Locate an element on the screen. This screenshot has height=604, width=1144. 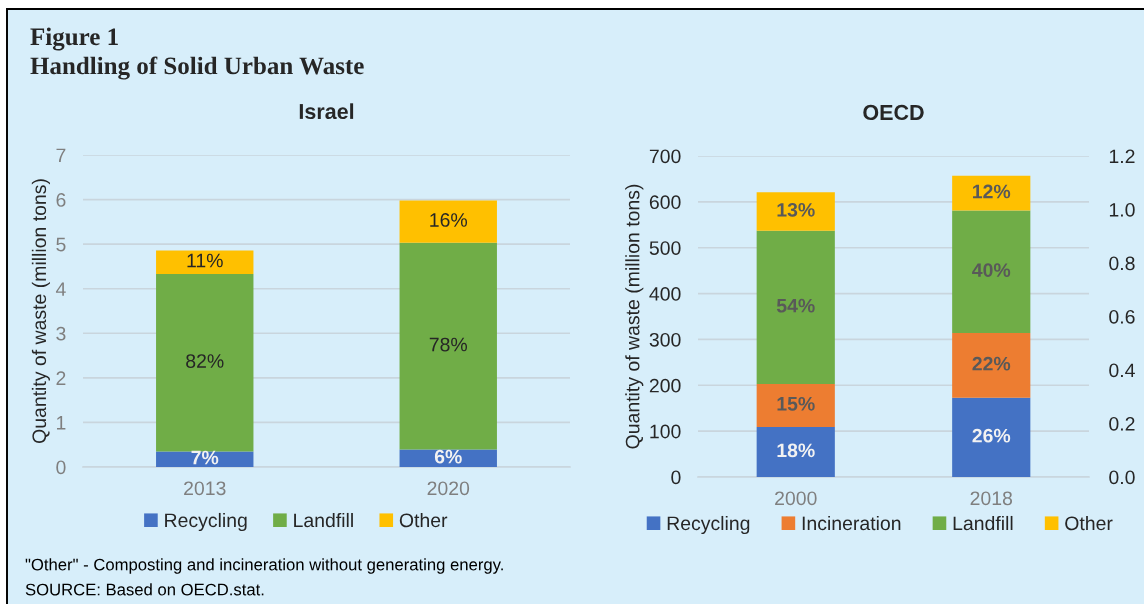
y-tick-label: 3 is located at coordinates (61, 333).